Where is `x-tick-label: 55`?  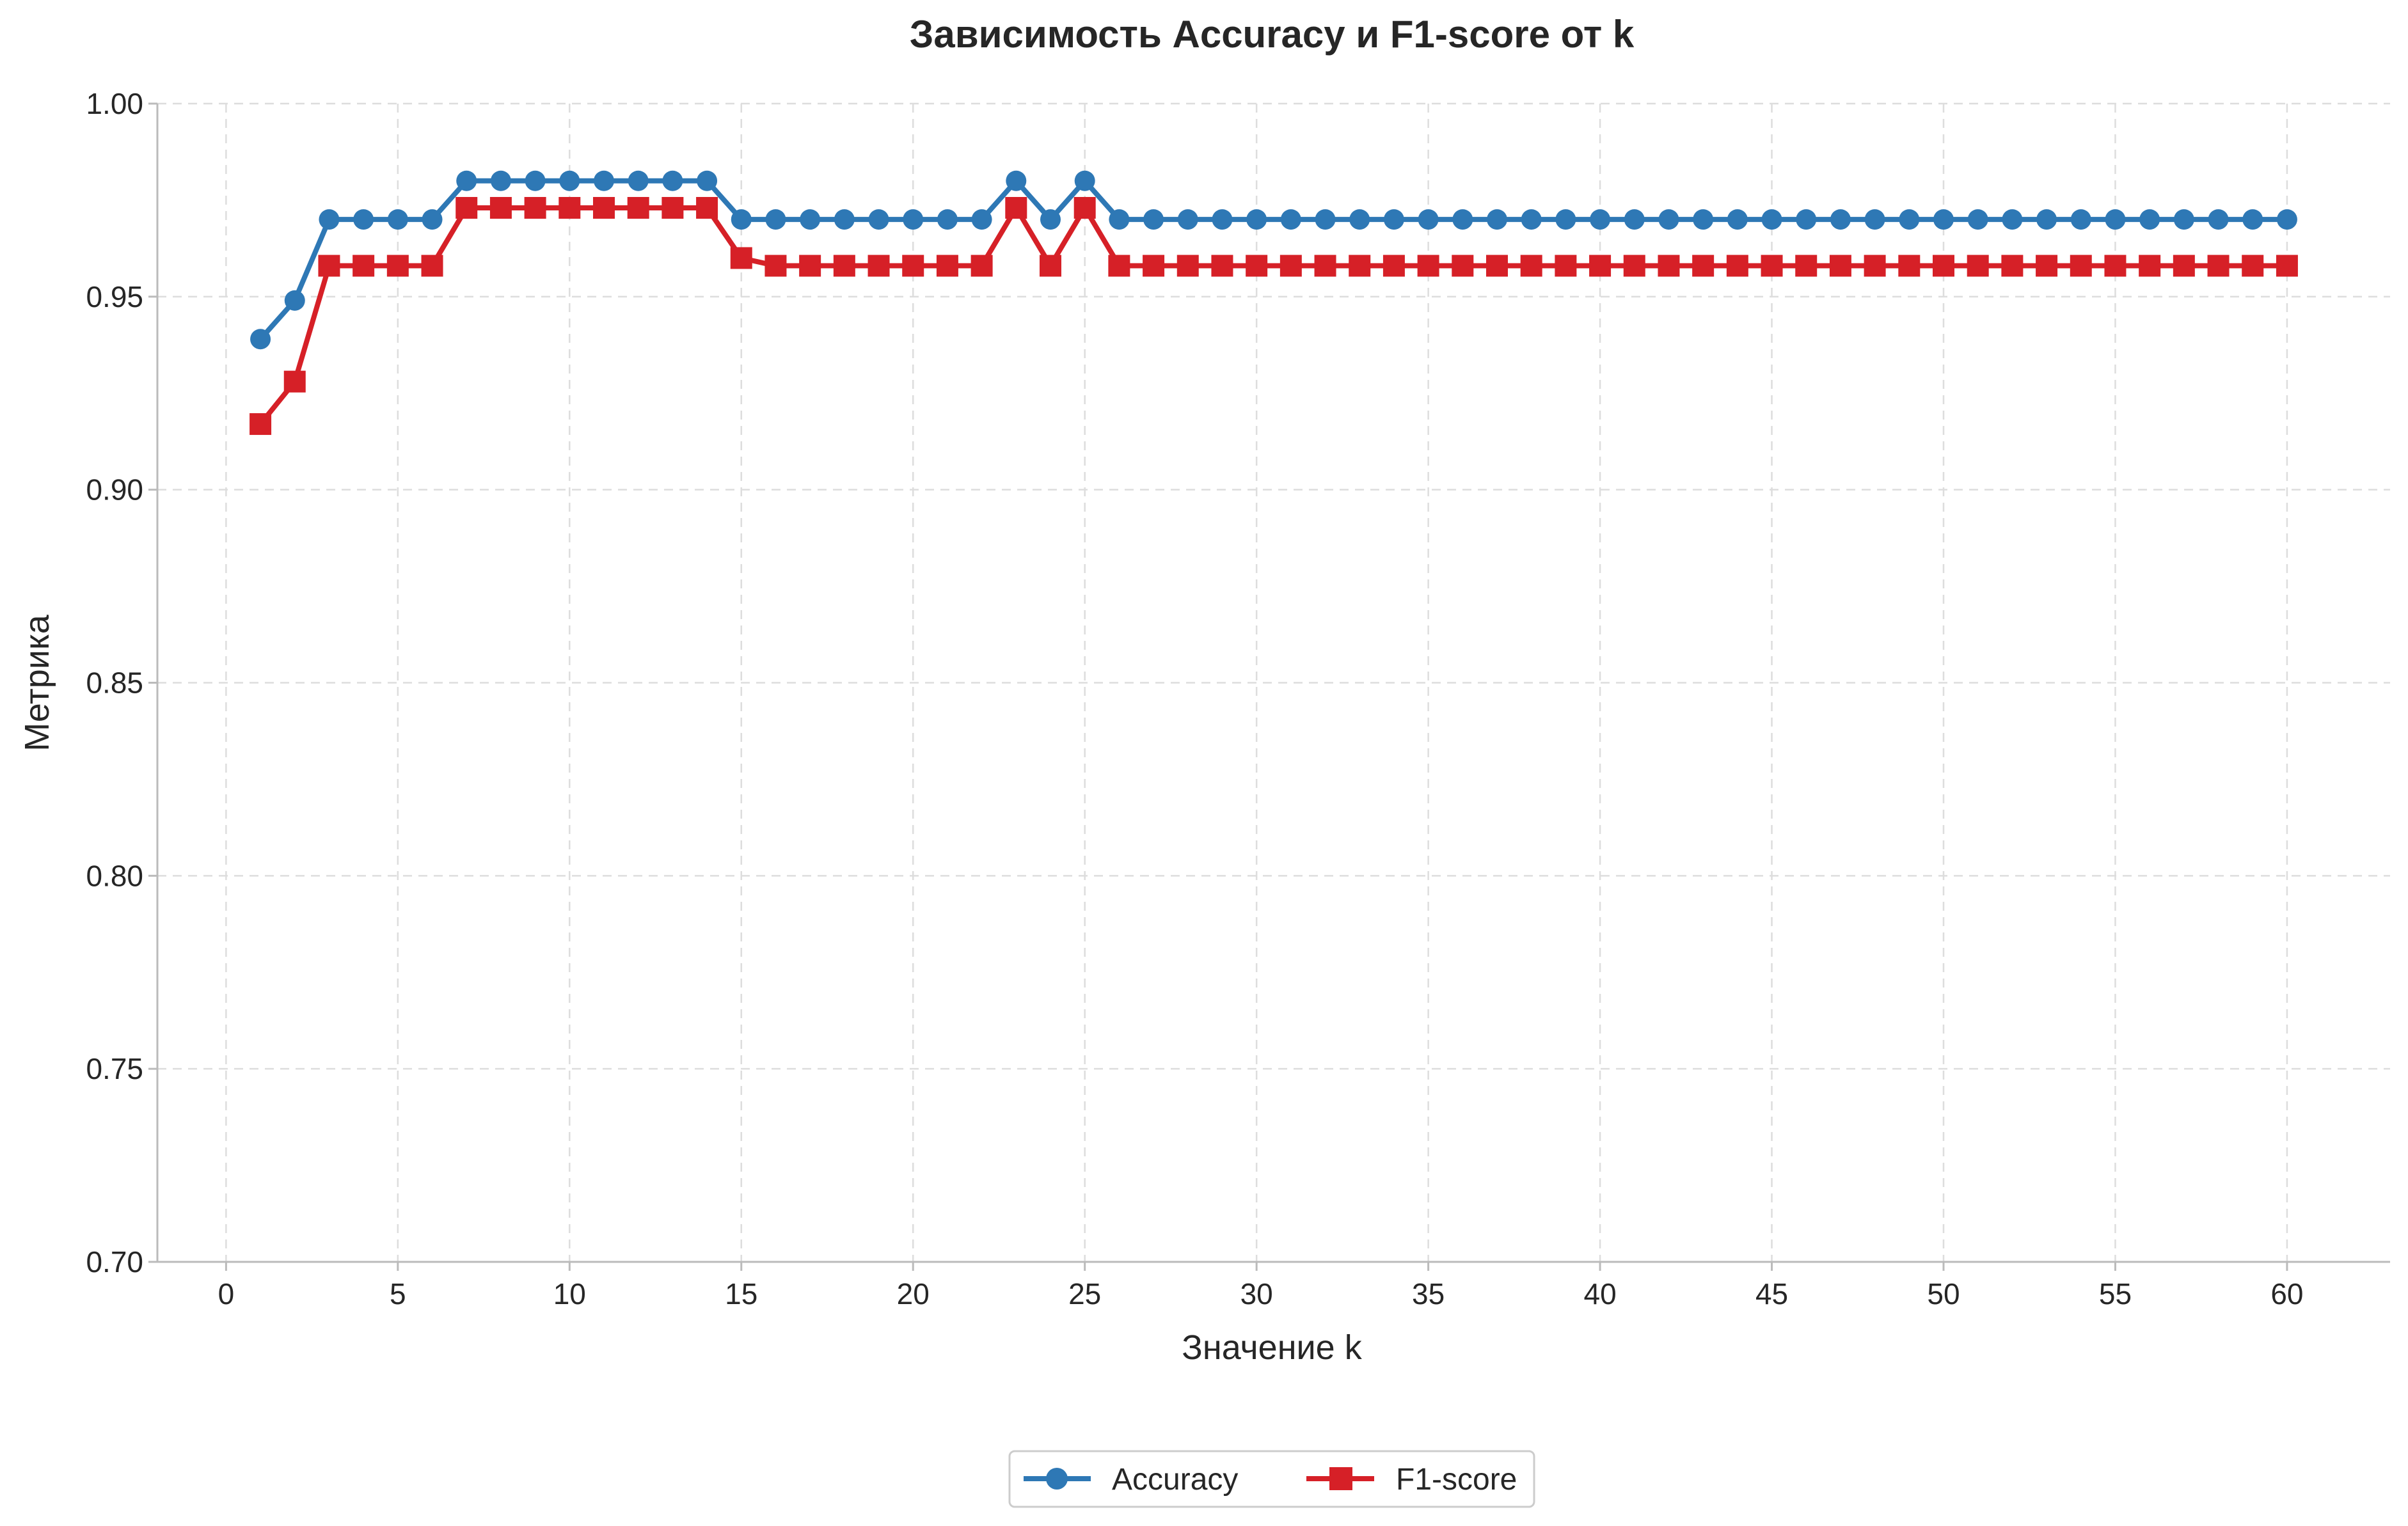
x-tick-label: 55 is located at coordinates (2115, 1293).